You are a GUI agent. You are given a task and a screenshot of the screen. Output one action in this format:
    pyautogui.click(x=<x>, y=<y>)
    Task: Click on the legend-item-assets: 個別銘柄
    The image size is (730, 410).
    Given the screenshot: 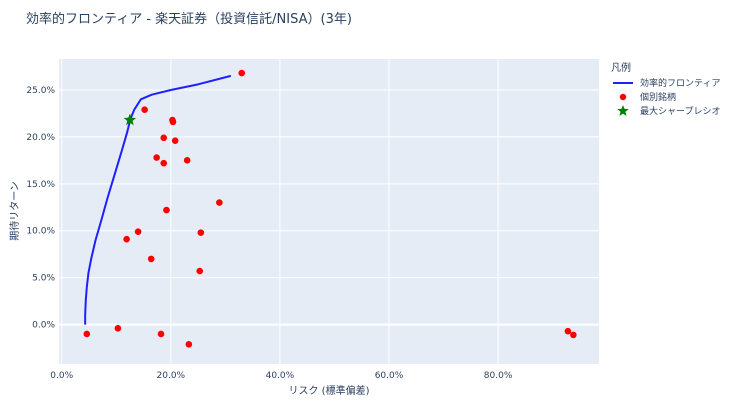 What is the action you would take?
    pyautogui.click(x=647, y=97)
    